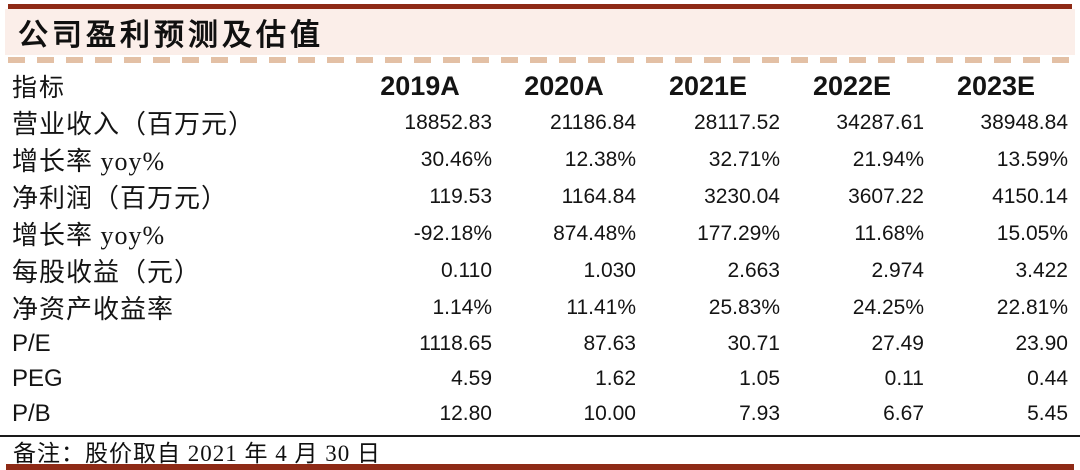  I want to click on cell-value: 4150.14, so click(1030, 196).